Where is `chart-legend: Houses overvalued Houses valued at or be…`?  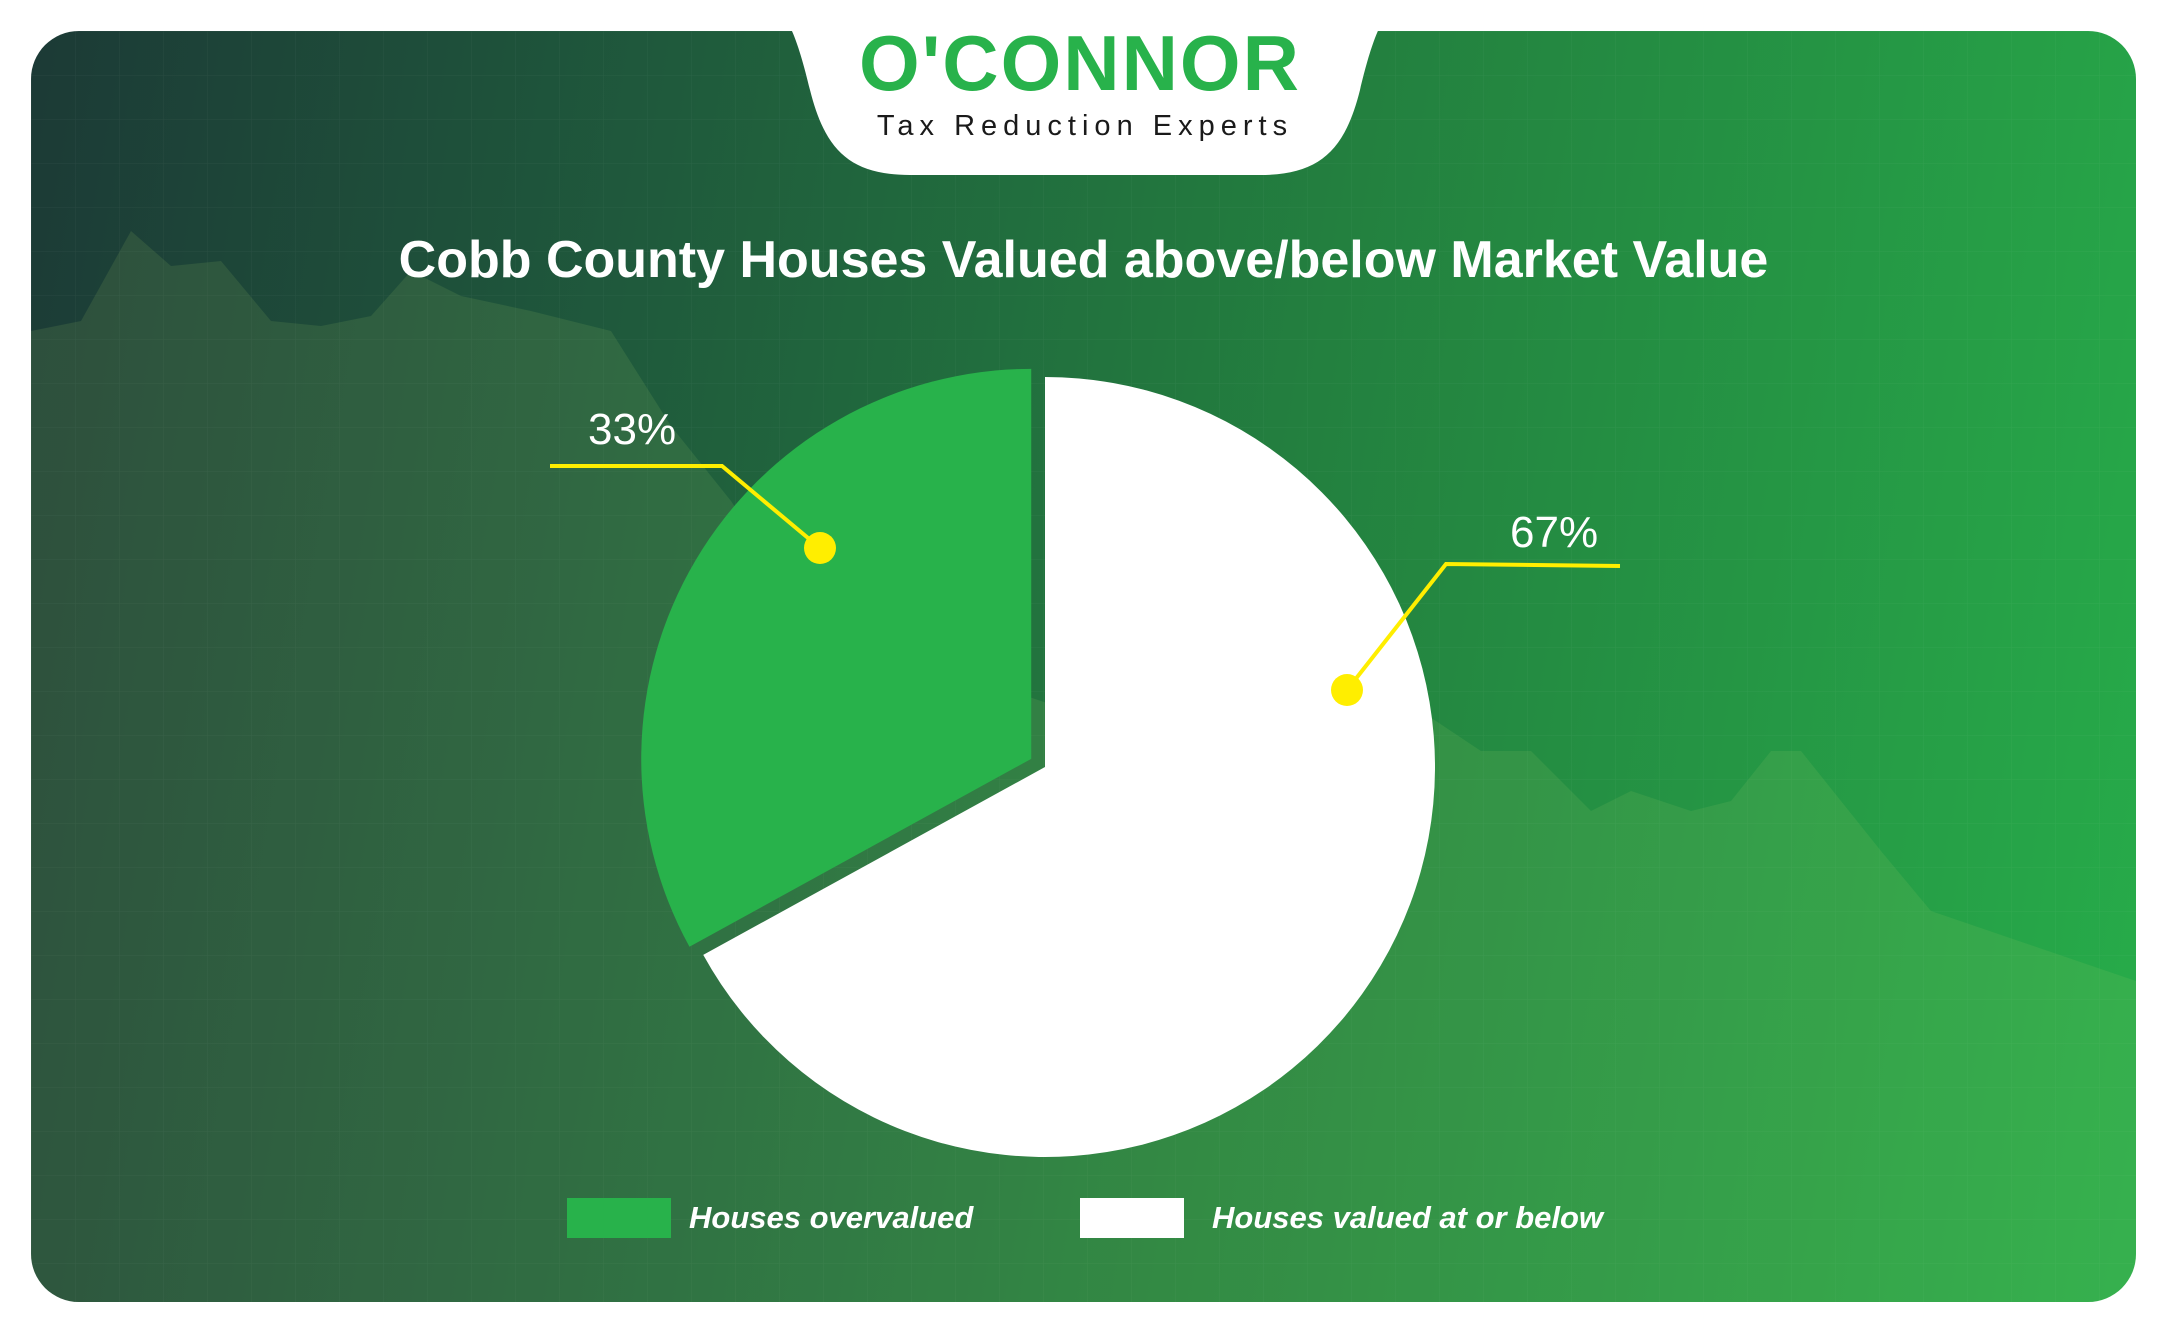
chart-legend: Houses overvalued Houses valued at or be… is located at coordinates (1083, 1220).